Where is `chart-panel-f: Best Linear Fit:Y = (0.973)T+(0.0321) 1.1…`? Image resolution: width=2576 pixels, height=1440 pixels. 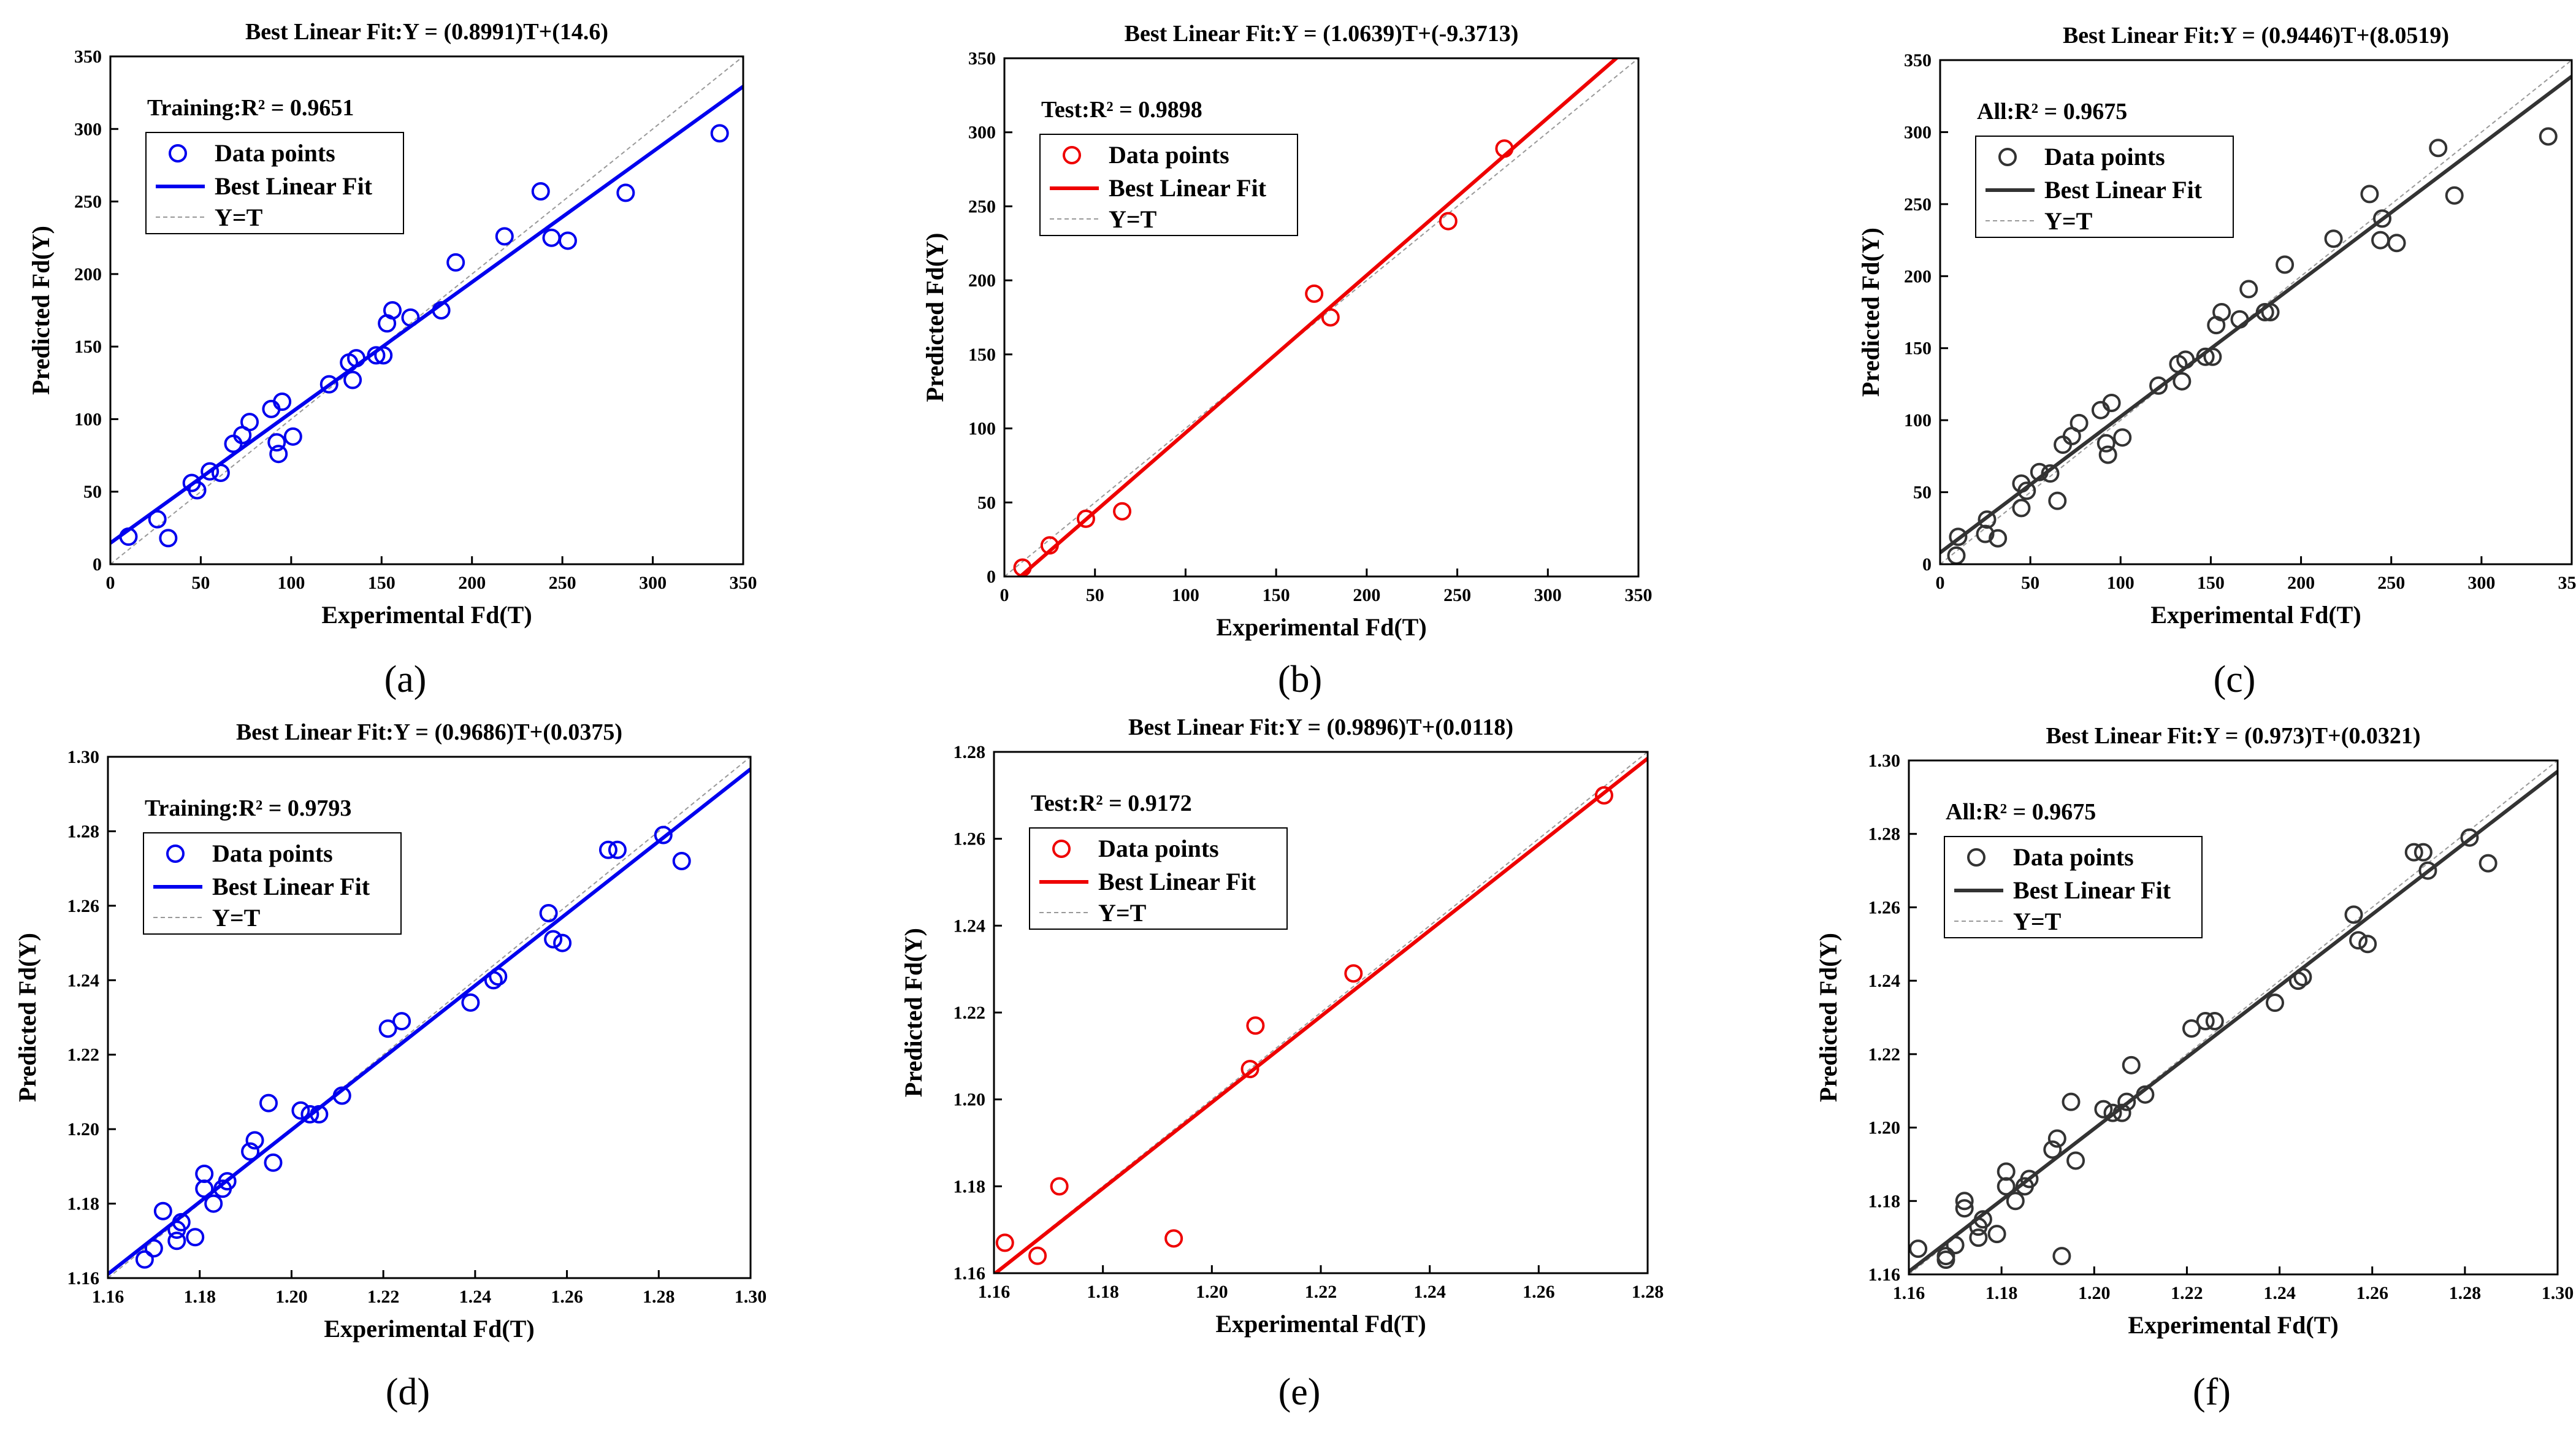 chart-panel-f: Best Linear Fit:Y = (0.973)T+(0.0321) 1.1… is located at coordinates (2194, 1068).